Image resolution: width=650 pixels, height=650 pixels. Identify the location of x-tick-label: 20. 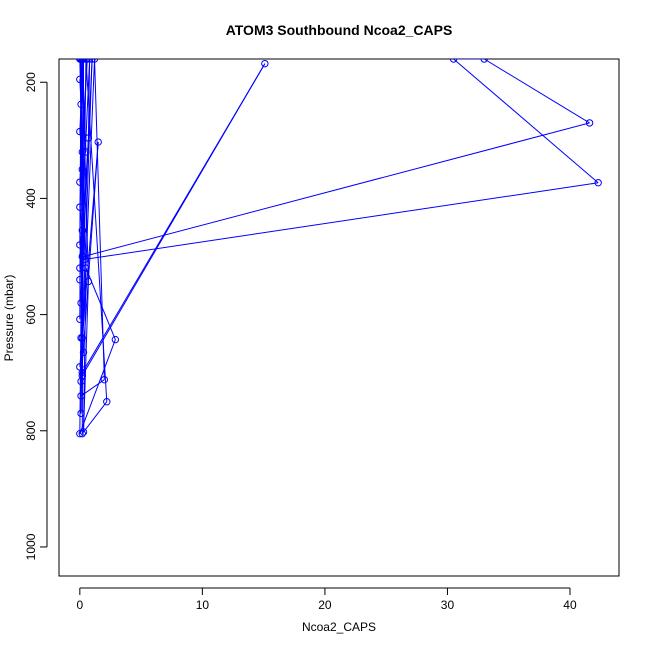
(325, 605).